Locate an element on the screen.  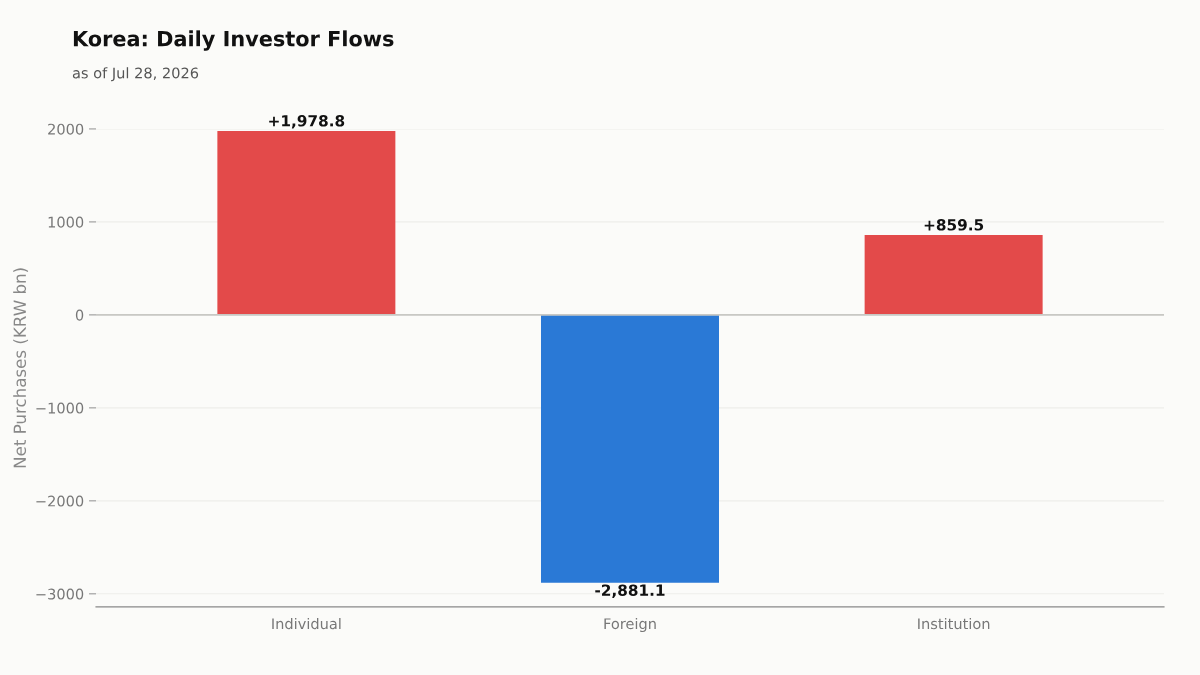
chart-subtitle: as of Jul 28, 2026 is located at coordinates (135, 74).